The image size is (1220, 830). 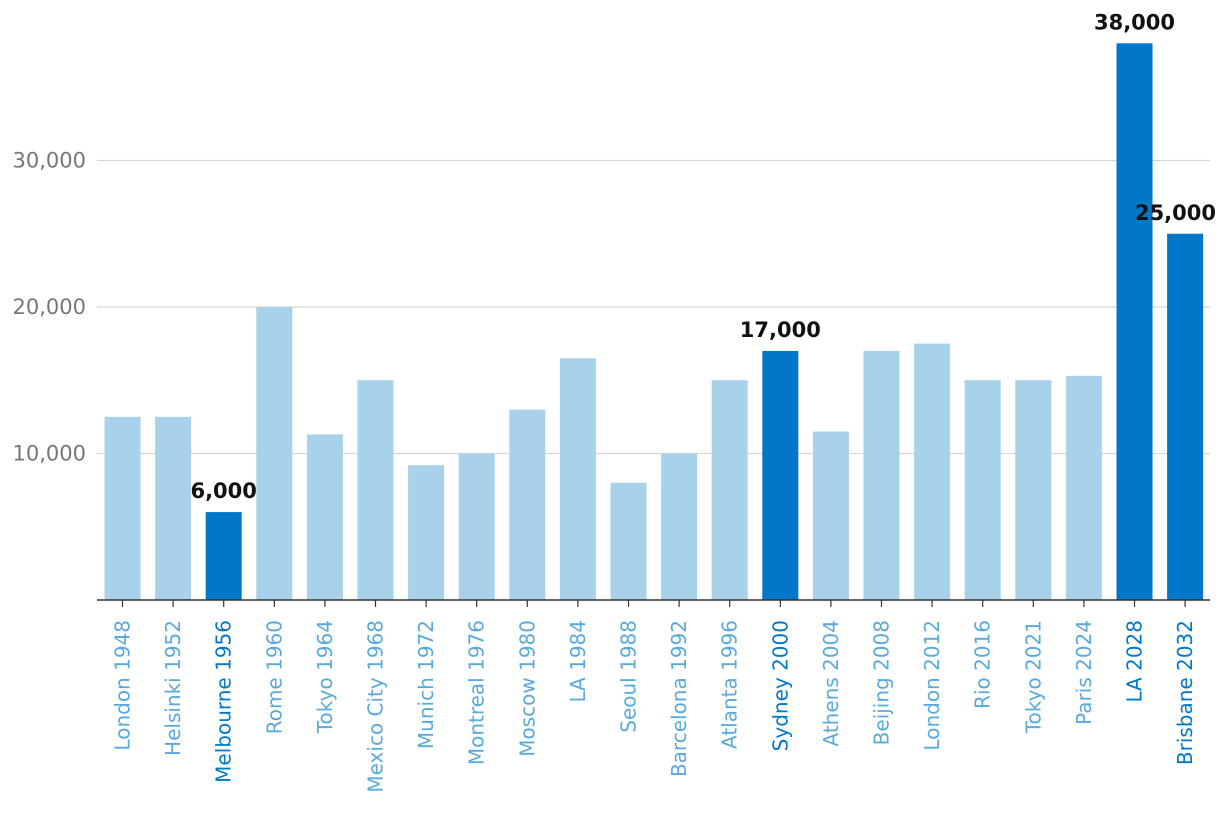 I want to click on x-tick-label: Munich 1972, so click(x=426, y=684).